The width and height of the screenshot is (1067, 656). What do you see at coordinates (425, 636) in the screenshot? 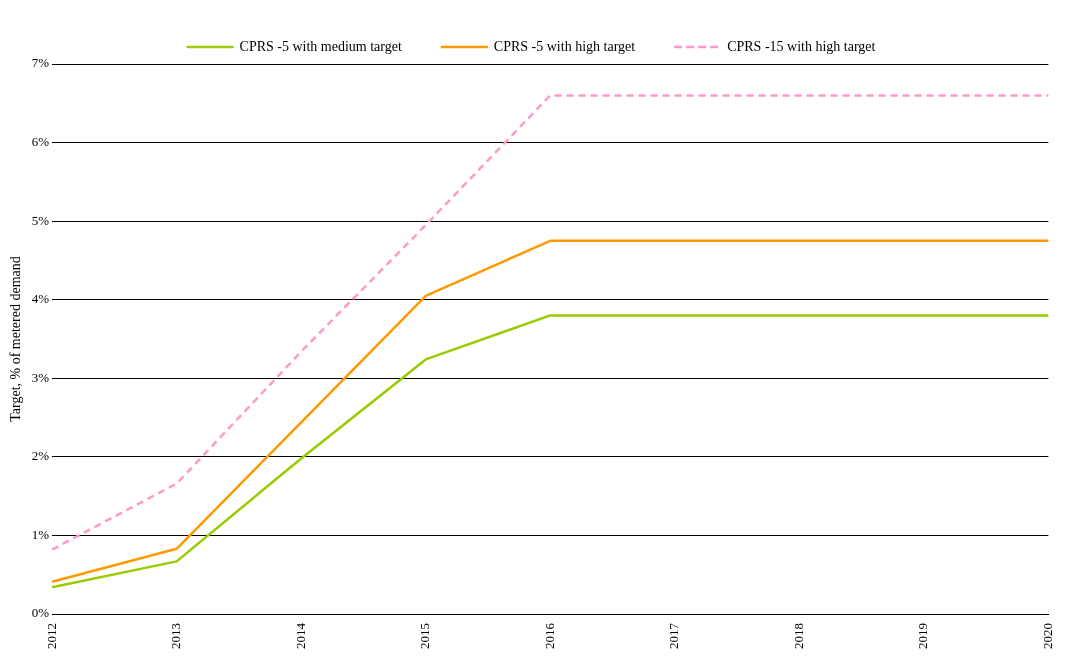
I see `x-tick-label: 2015` at bounding box center [425, 636].